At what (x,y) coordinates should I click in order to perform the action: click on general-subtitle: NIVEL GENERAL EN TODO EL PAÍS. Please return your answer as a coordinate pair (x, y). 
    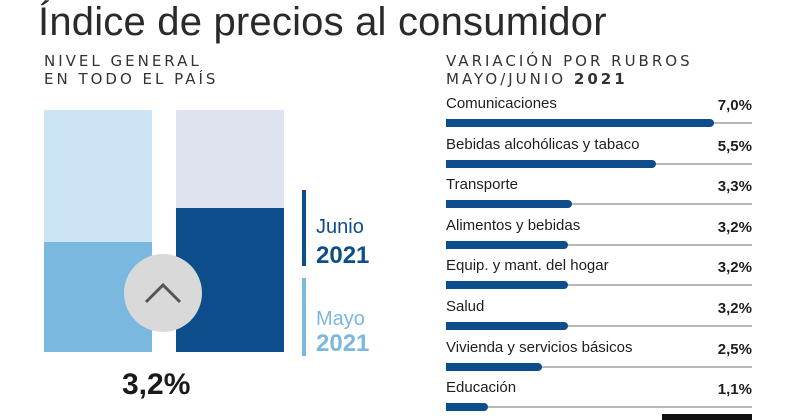
    Looking at the image, I should click on (131, 70).